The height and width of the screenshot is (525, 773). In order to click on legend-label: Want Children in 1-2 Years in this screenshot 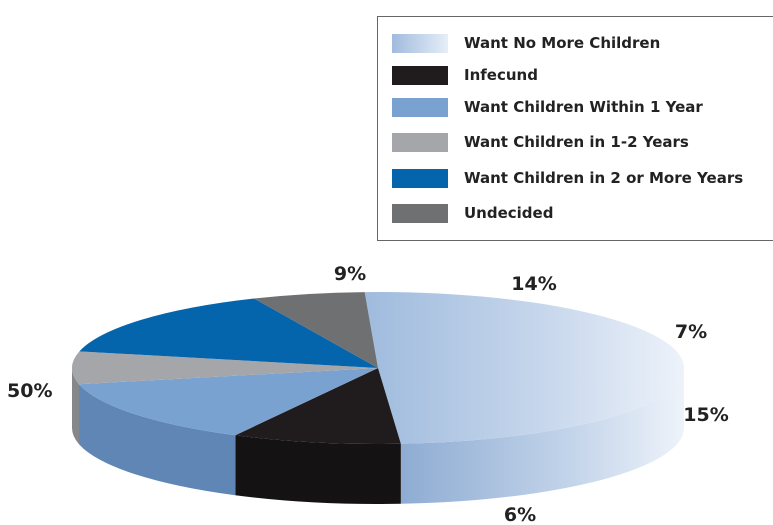, I will do `click(576, 142)`.